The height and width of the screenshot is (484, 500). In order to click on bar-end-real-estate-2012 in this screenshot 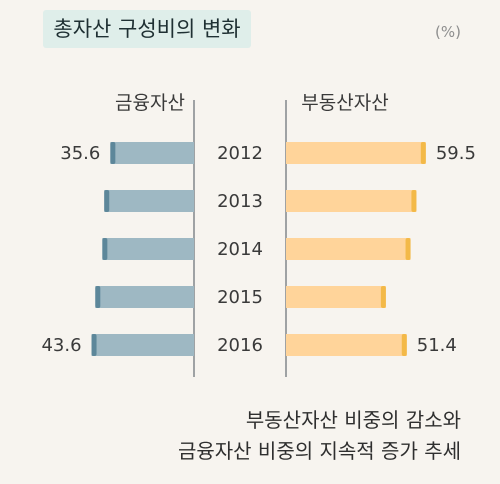, I will do `click(423, 153)`.